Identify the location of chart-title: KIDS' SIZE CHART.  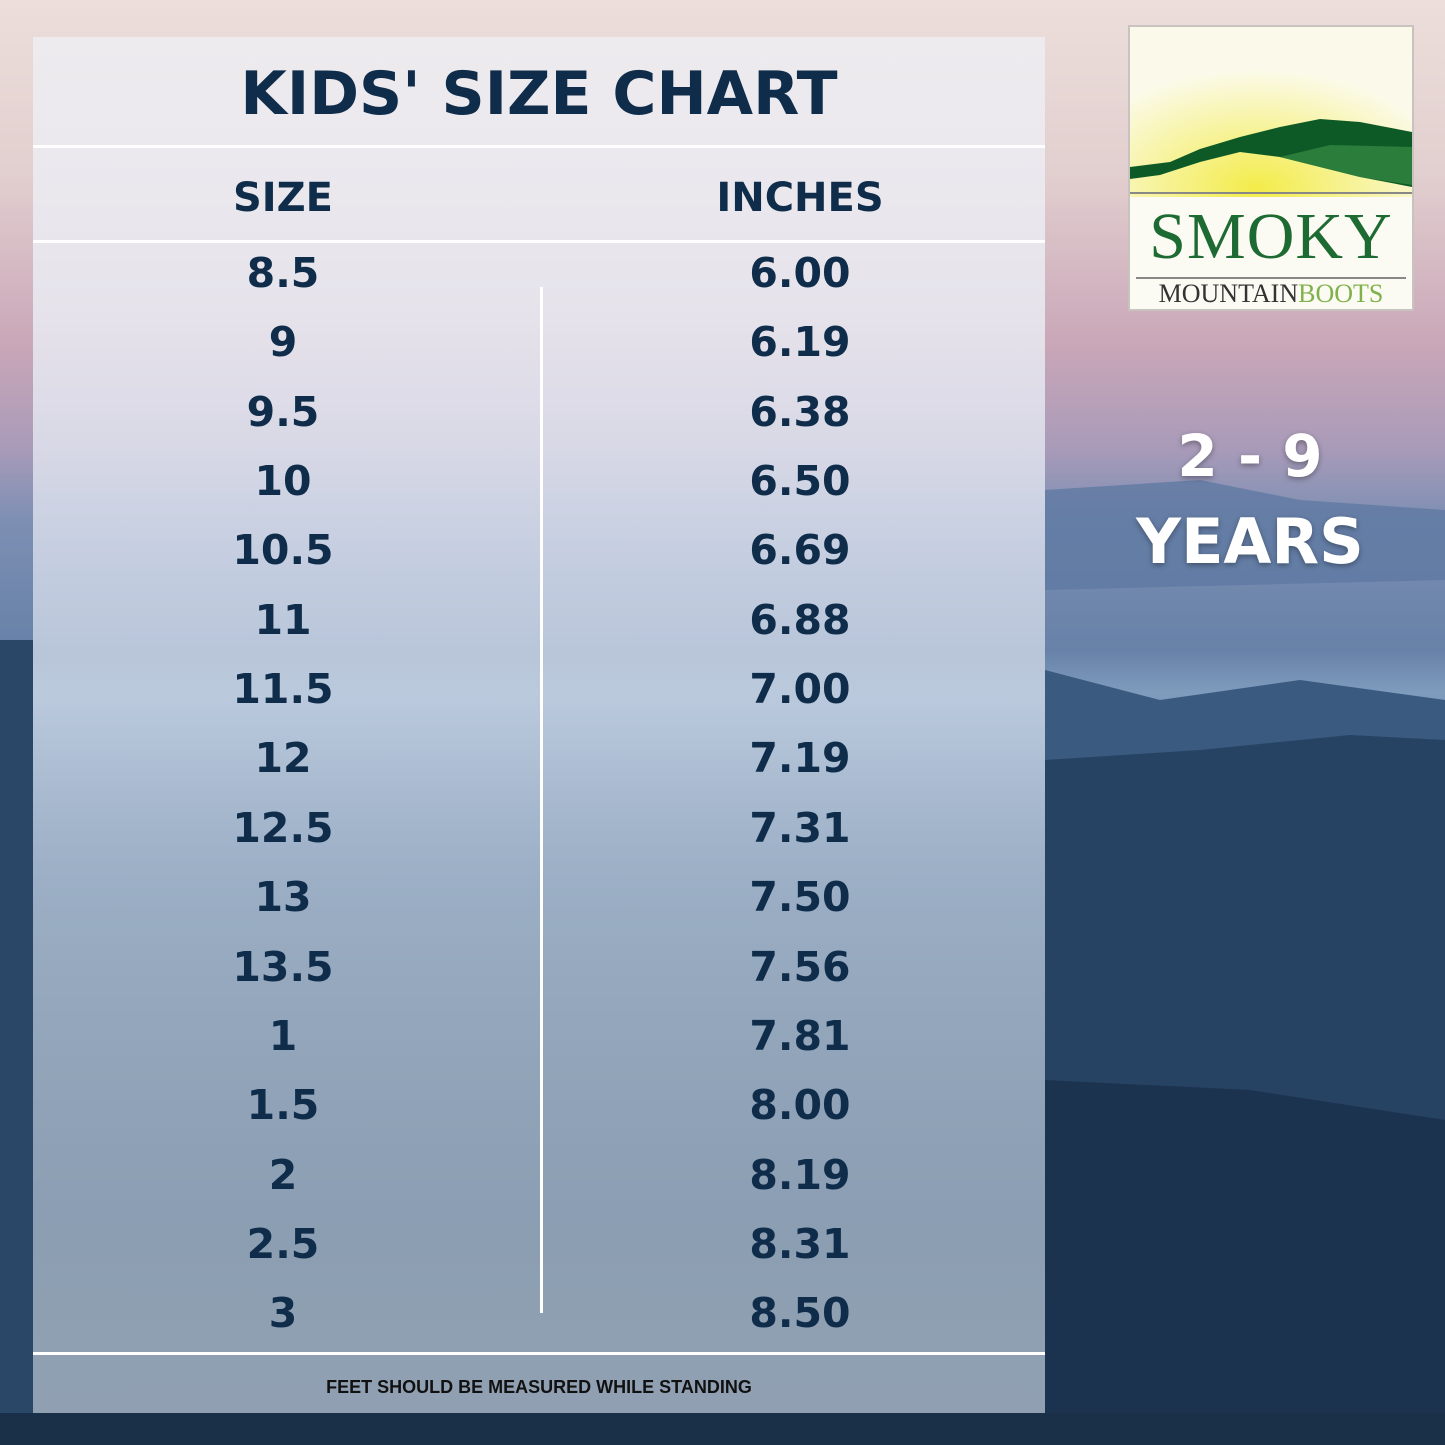
(539, 94).